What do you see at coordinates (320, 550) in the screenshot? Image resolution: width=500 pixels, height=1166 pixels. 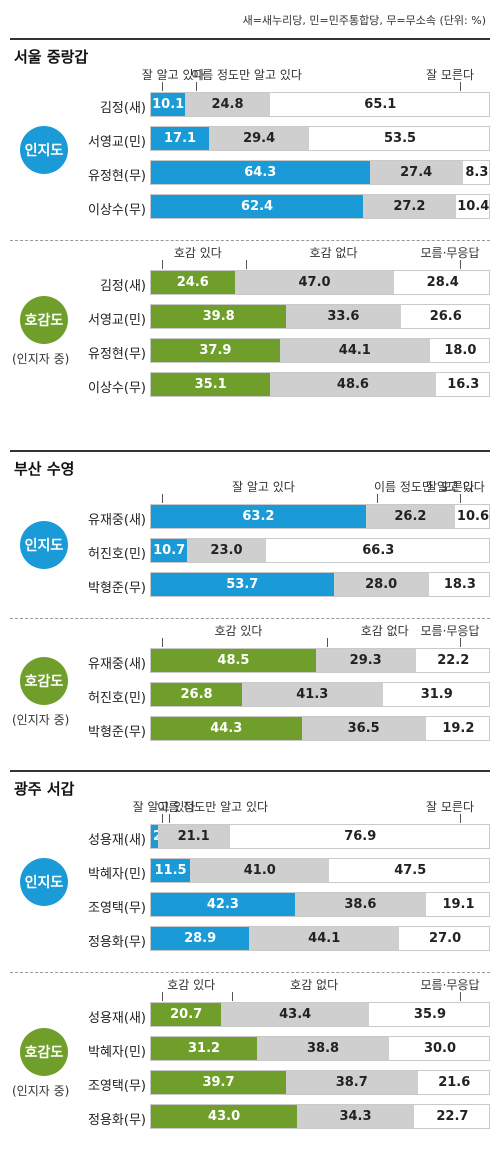 I see `stacked-bar: 10.7 23.0 66.3` at bounding box center [320, 550].